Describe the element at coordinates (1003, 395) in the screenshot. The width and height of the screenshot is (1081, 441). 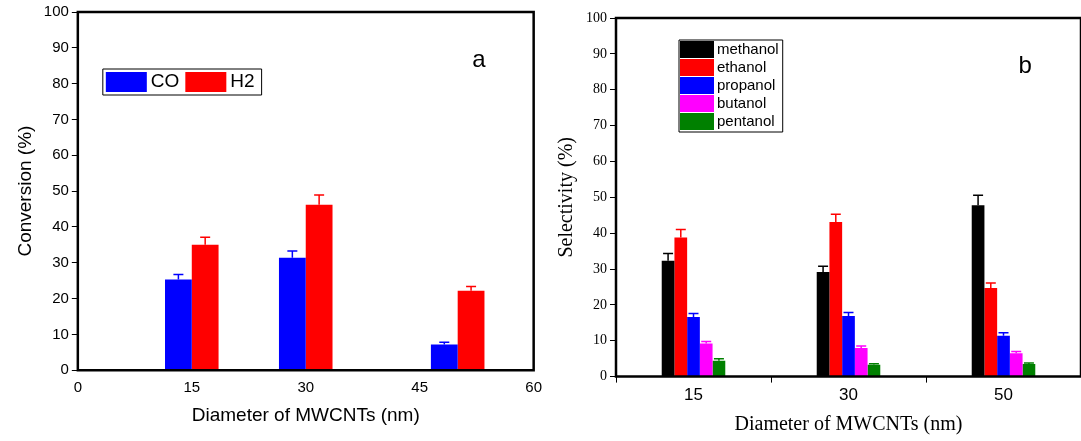
I see `x-tick-label: 50` at that location.